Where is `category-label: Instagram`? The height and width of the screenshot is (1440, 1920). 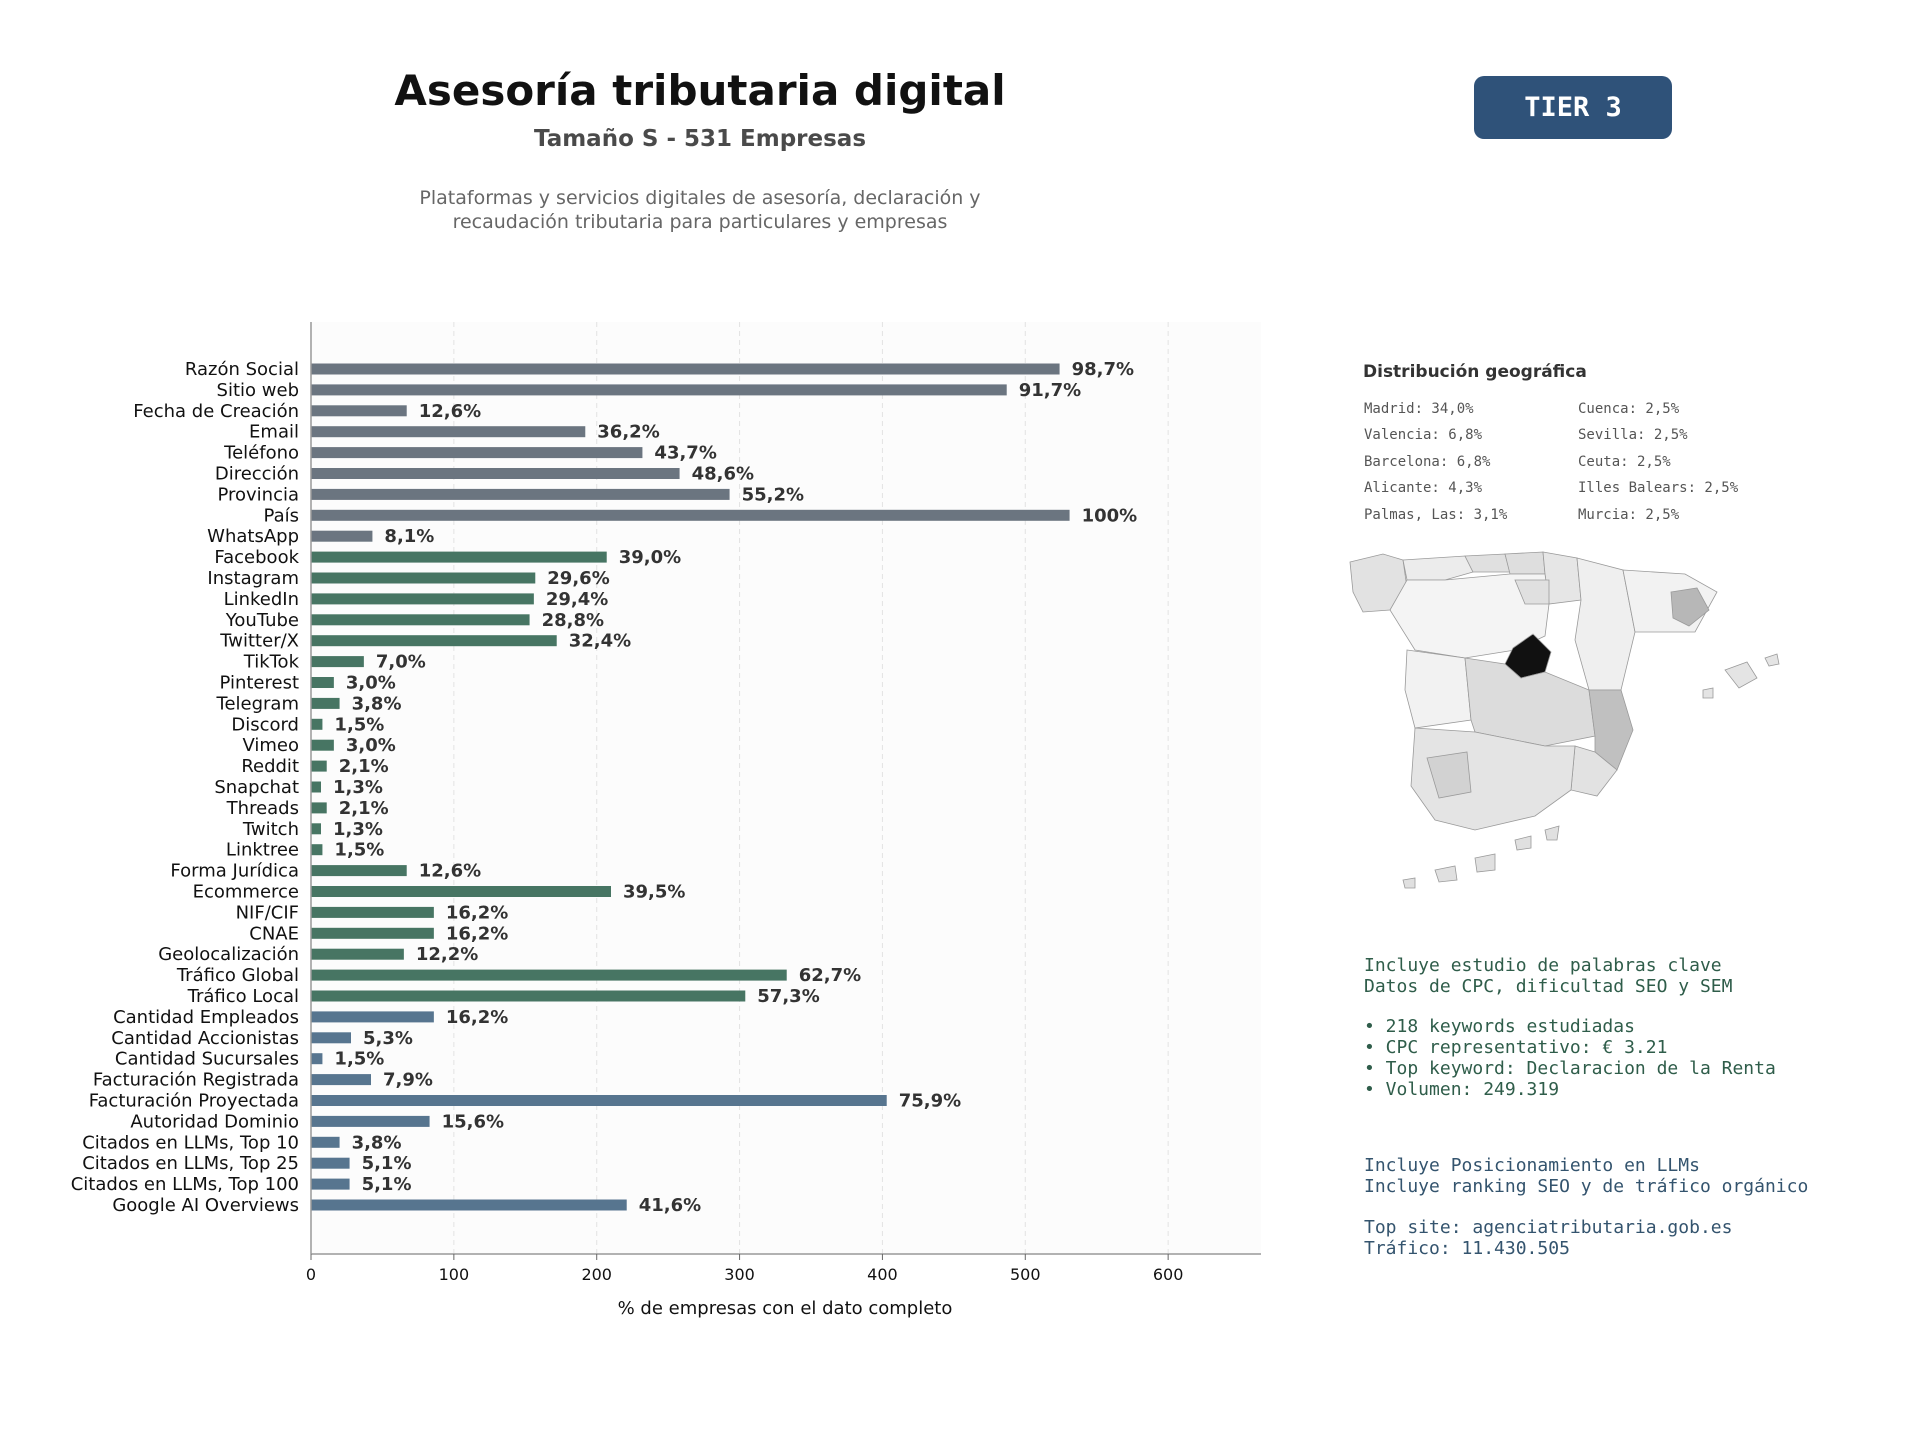 category-label: Instagram is located at coordinates (253, 578).